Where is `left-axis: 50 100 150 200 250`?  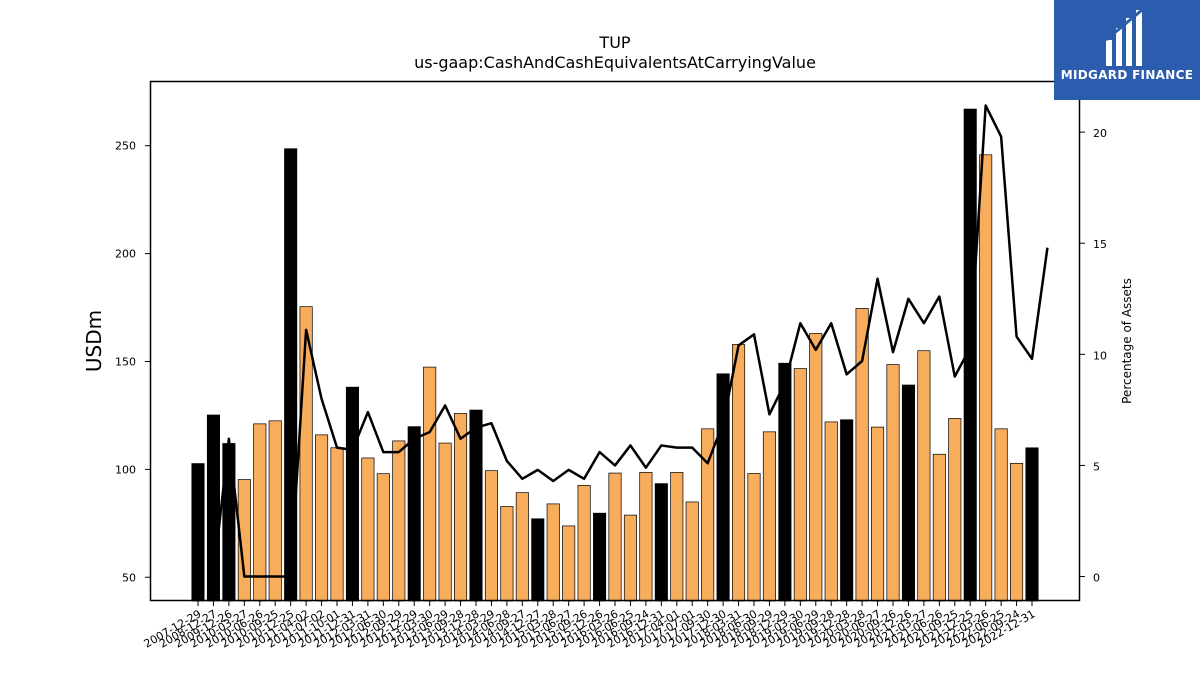
left-axis: 50 100 150 200 250 is located at coordinates (132, 362).